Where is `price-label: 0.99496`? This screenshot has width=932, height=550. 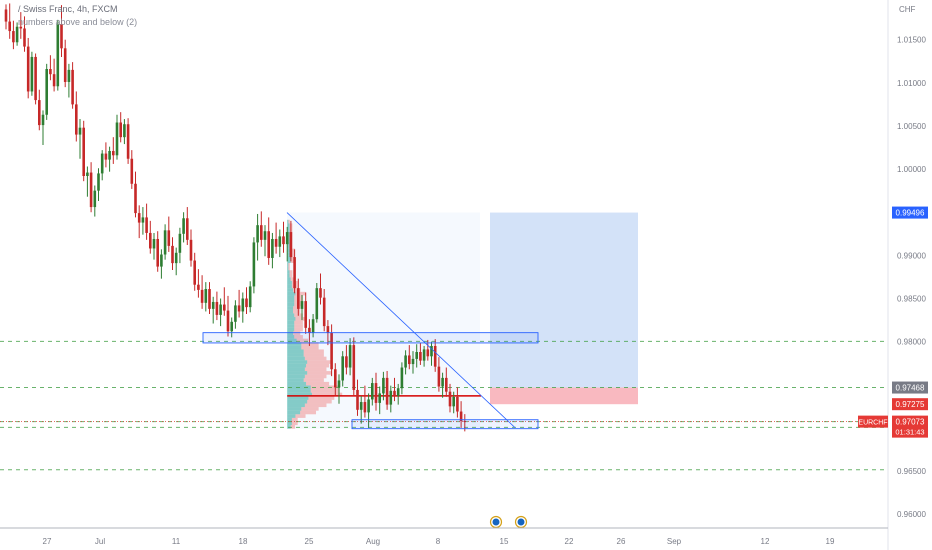
price-label: 0.99496 is located at coordinates (910, 213).